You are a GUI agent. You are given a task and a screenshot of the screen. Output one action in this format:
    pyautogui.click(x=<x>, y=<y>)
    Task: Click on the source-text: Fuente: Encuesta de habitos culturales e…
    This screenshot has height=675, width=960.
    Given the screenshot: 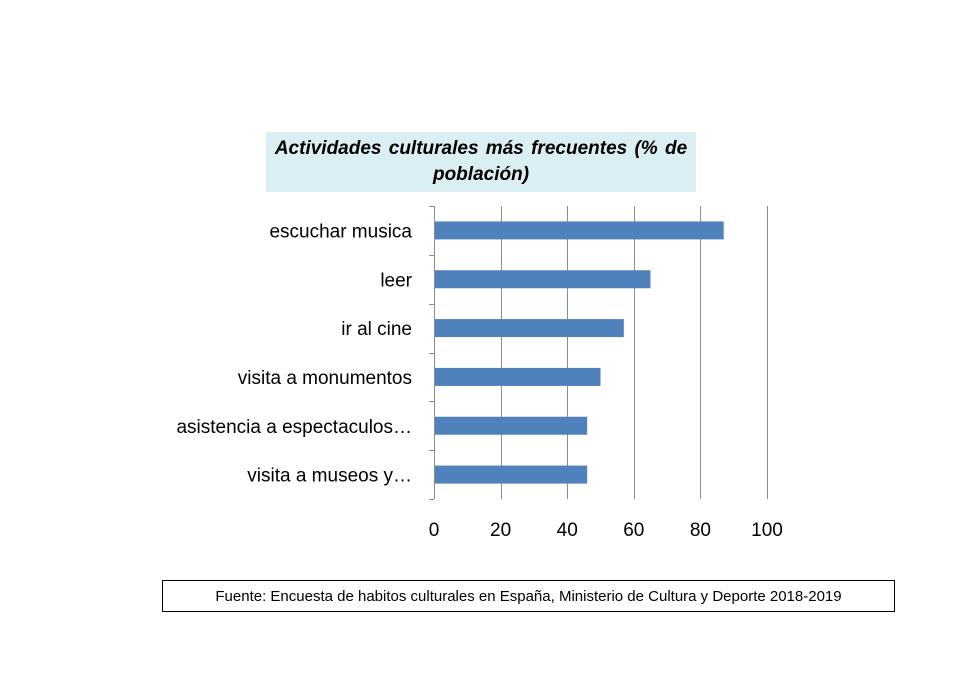 What is the action you would take?
    pyautogui.click(x=528, y=596)
    